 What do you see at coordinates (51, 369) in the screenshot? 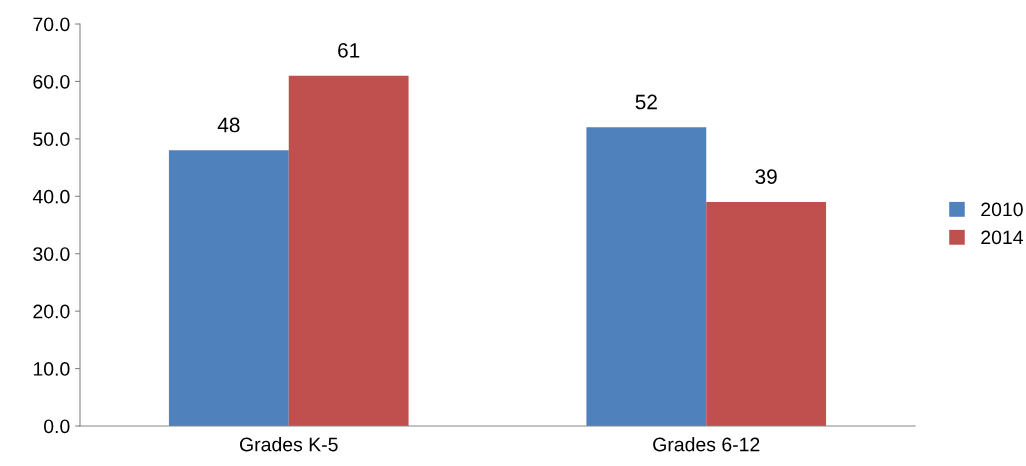
I see `y-tick-label: 10.0` at bounding box center [51, 369].